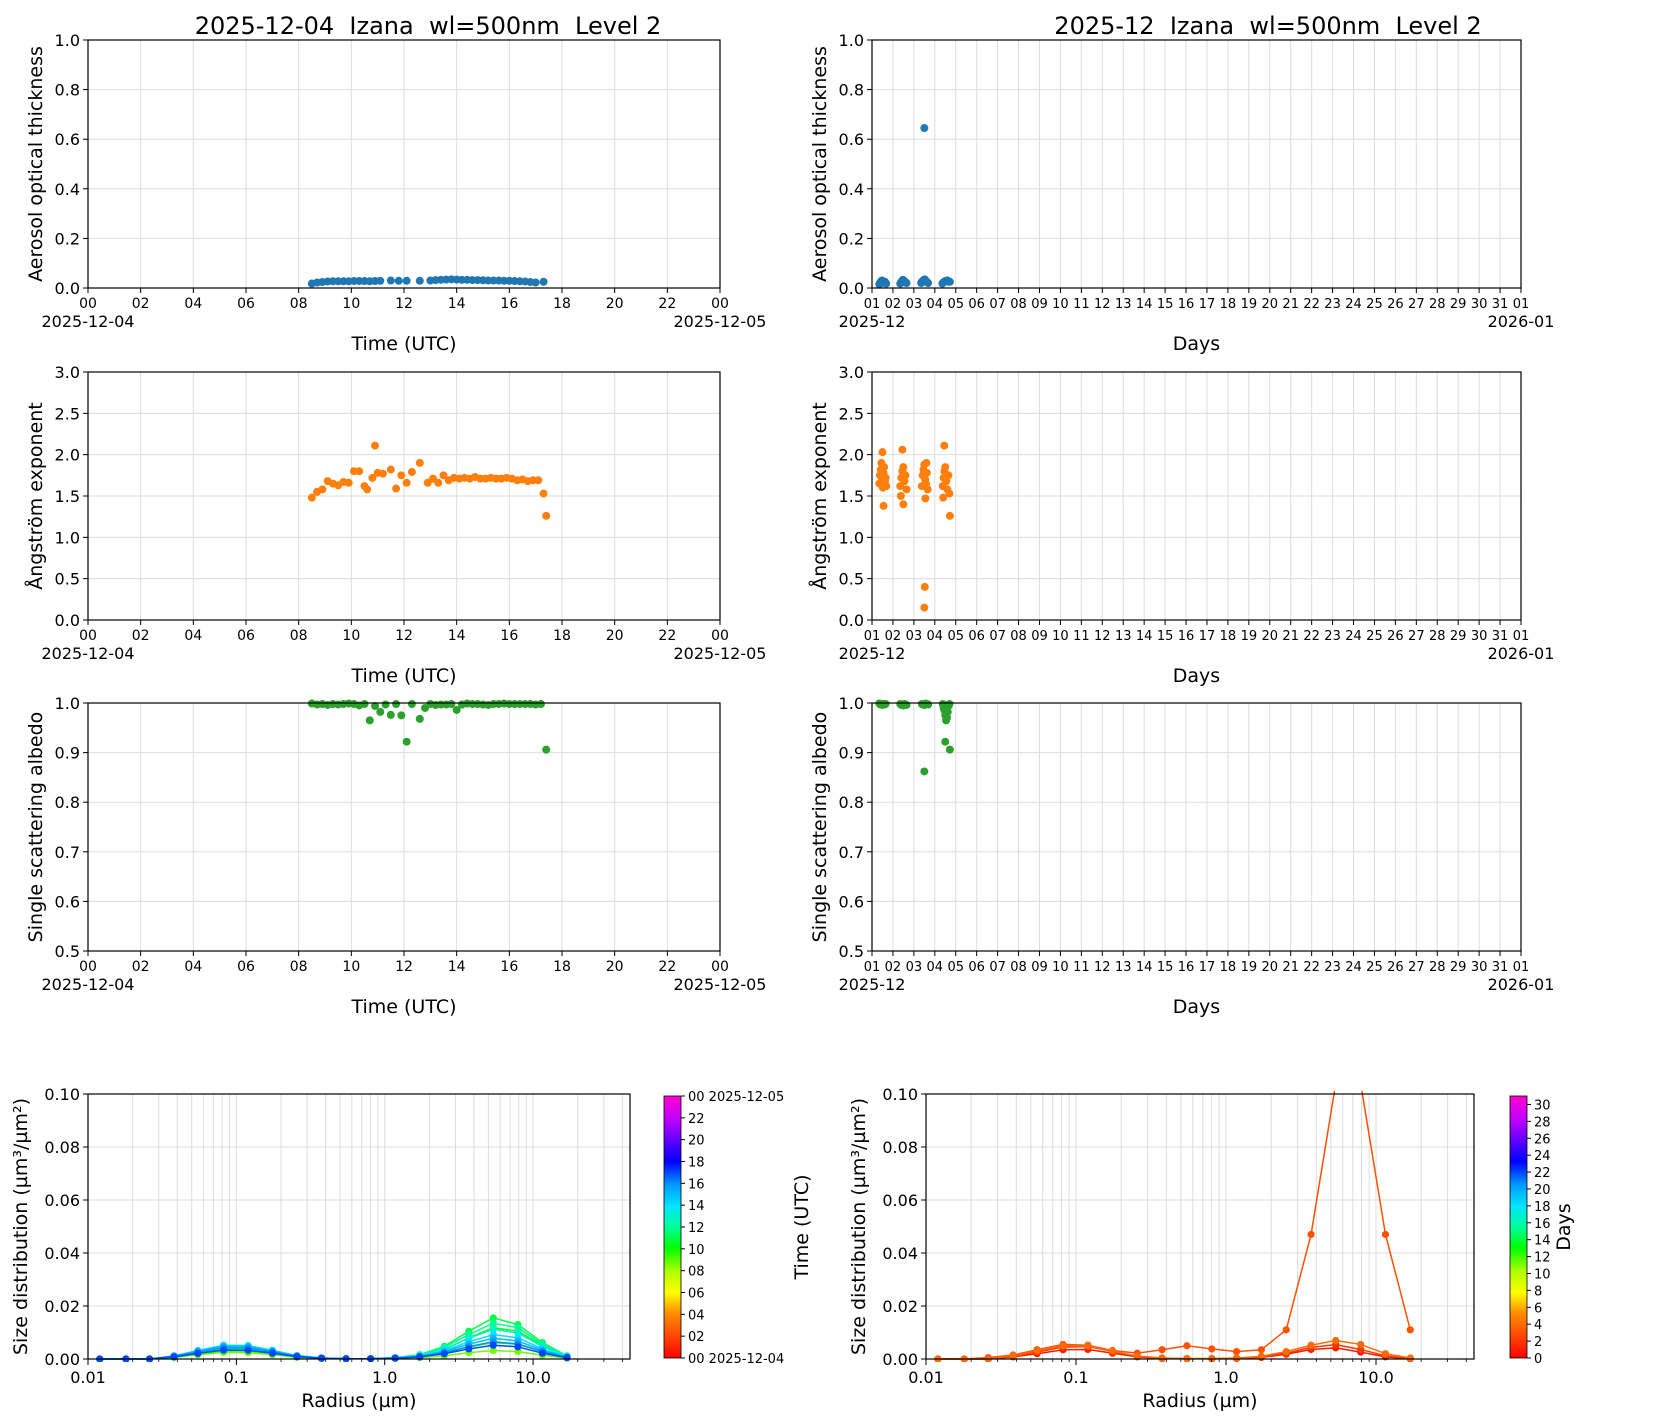 This screenshot has height=1420, width=1654. Describe the element at coordinates (1538, 1359) in the screenshot. I see `colorbar-tick-label: 0` at that location.